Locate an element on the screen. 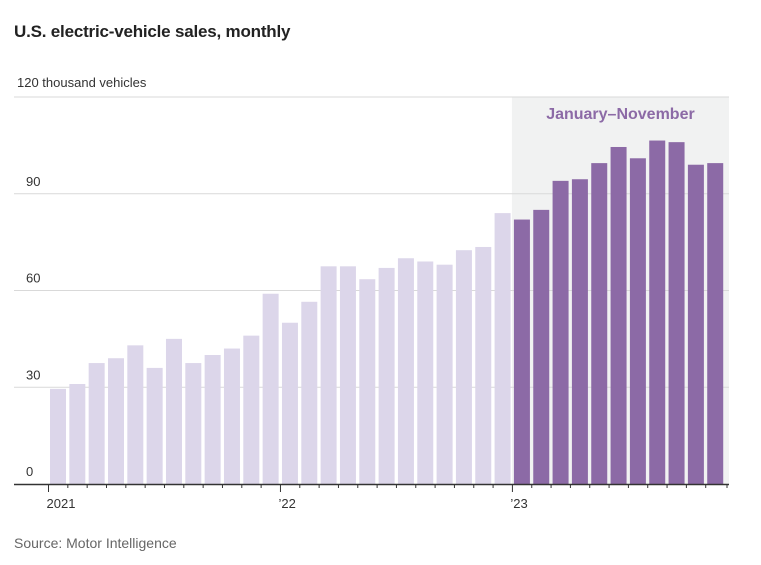 Image resolution: width=761 pixels, height=565 pixels. chart-title: U.S. electric-vehicle sales, monthly is located at coordinates (152, 31).